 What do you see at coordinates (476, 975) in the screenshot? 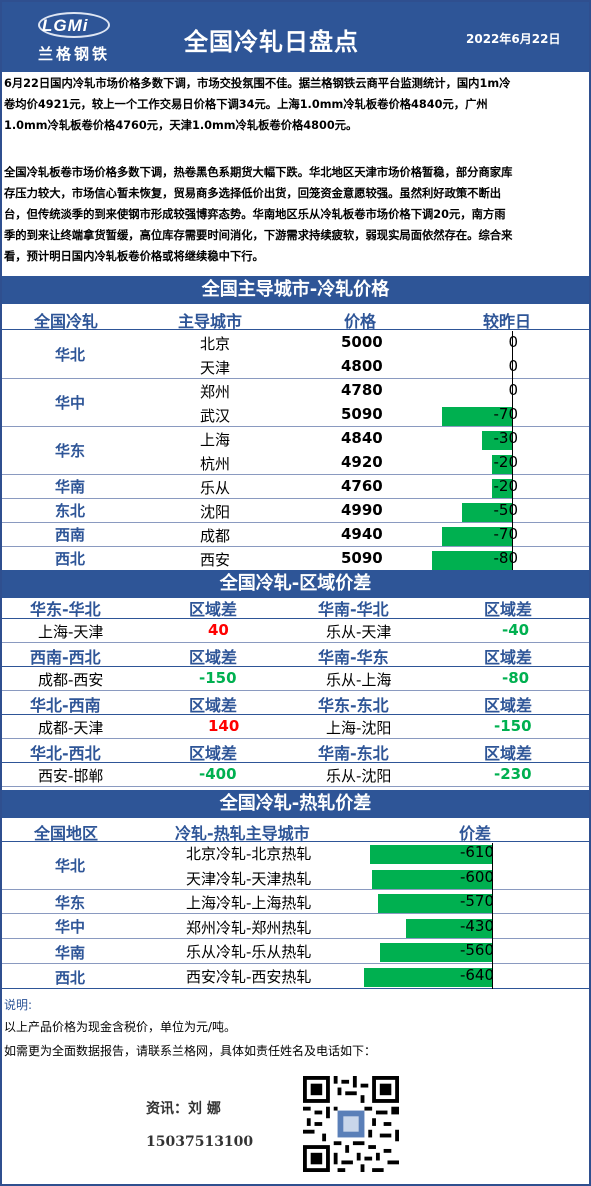
I see `spread-label: -640` at bounding box center [476, 975].